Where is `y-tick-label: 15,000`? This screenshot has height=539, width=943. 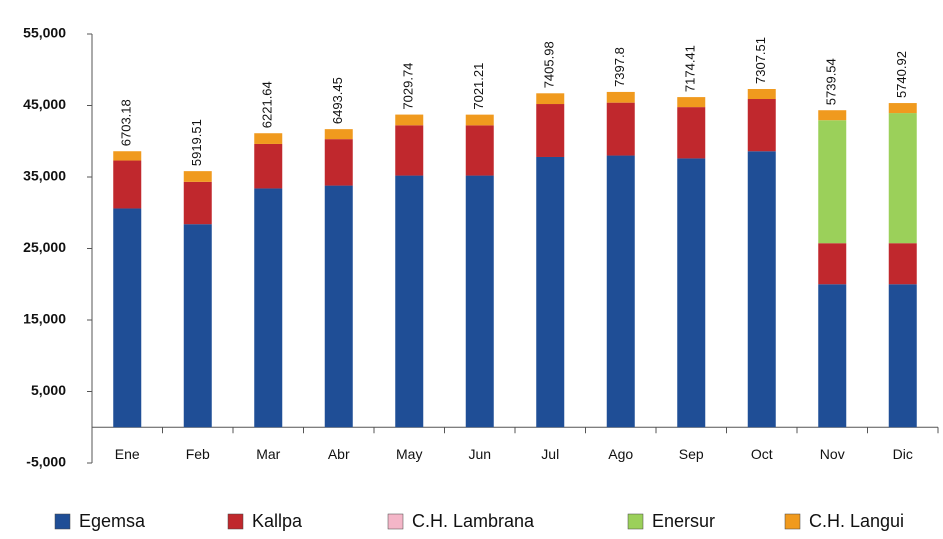
y-tick-label: 15,000 is located at coordinates (44, 319).